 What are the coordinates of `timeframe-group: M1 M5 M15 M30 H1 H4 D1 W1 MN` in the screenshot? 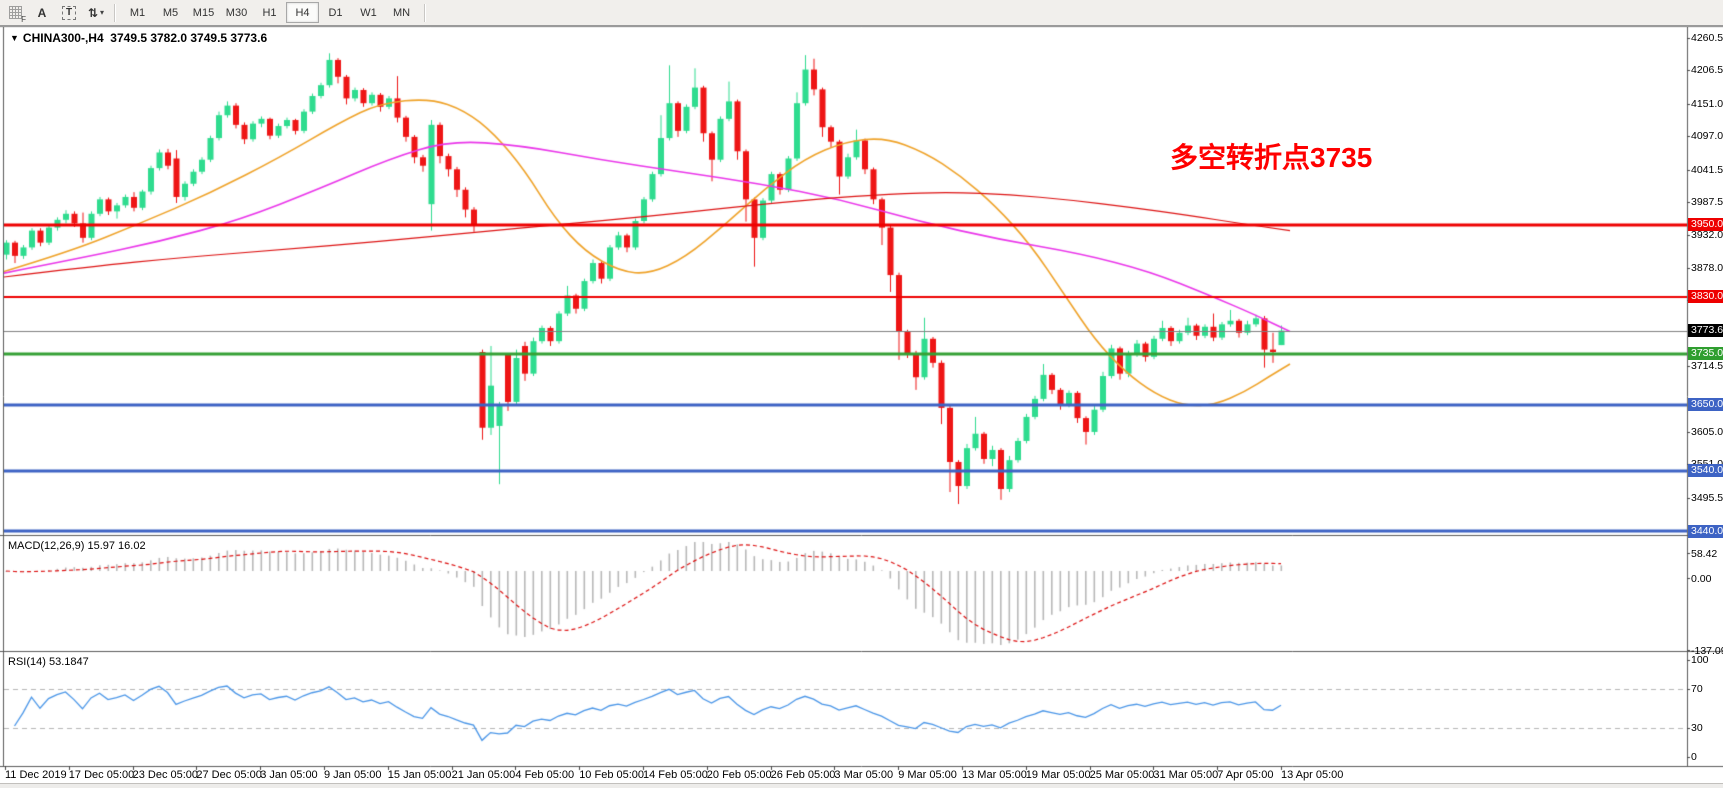 It's located at (269, 12).